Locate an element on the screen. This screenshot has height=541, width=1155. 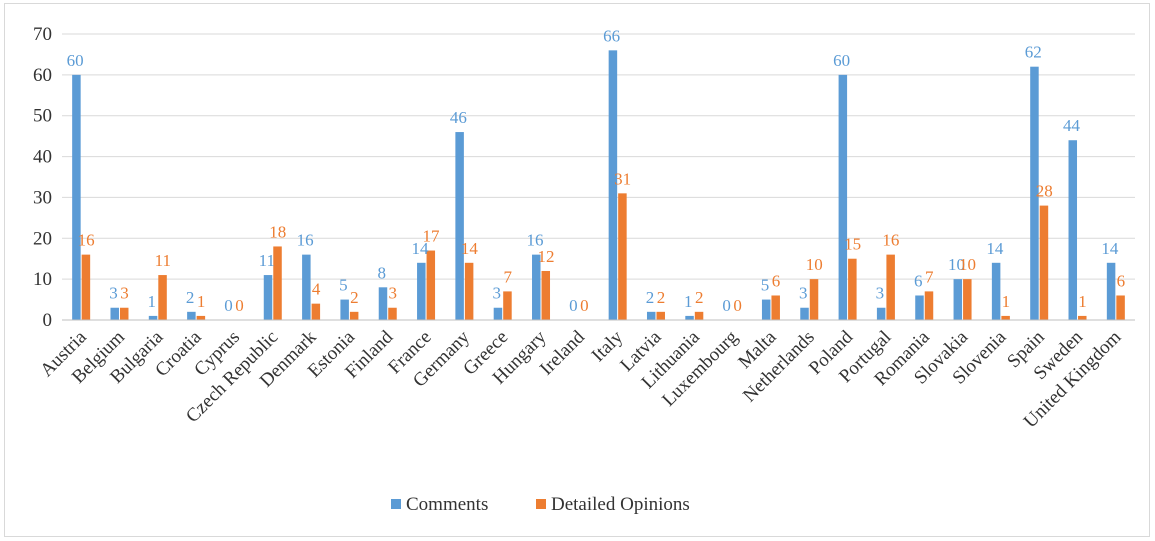
data-label-detailed-opinions: 17 is located at coordinates (432, 236).